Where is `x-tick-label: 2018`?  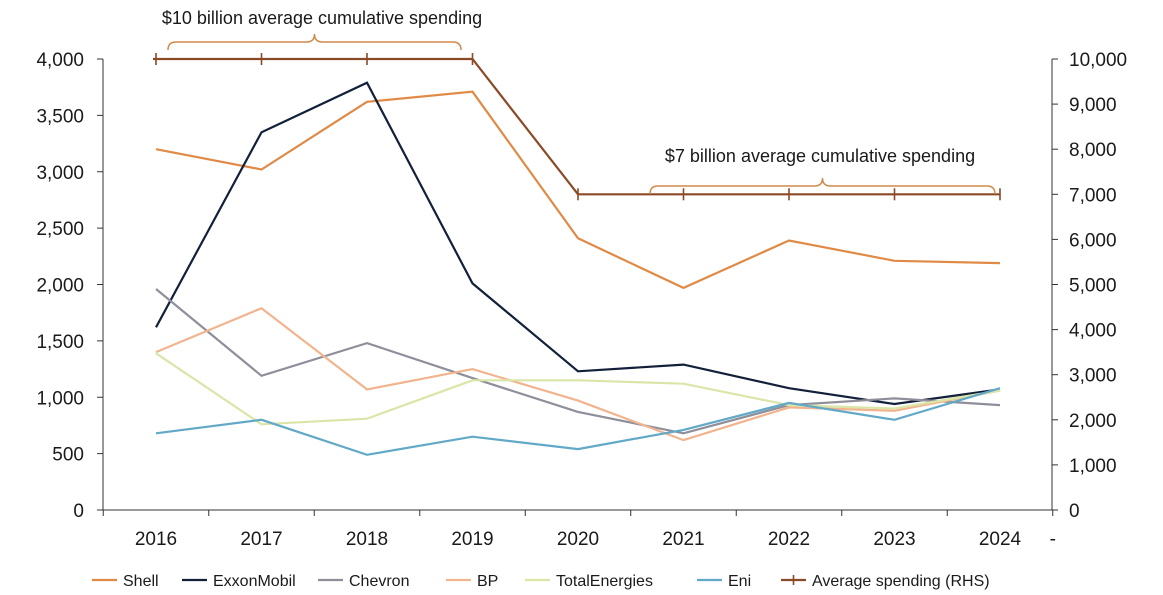 x-tick-label: 2018 is located at coordinates (367, 539).